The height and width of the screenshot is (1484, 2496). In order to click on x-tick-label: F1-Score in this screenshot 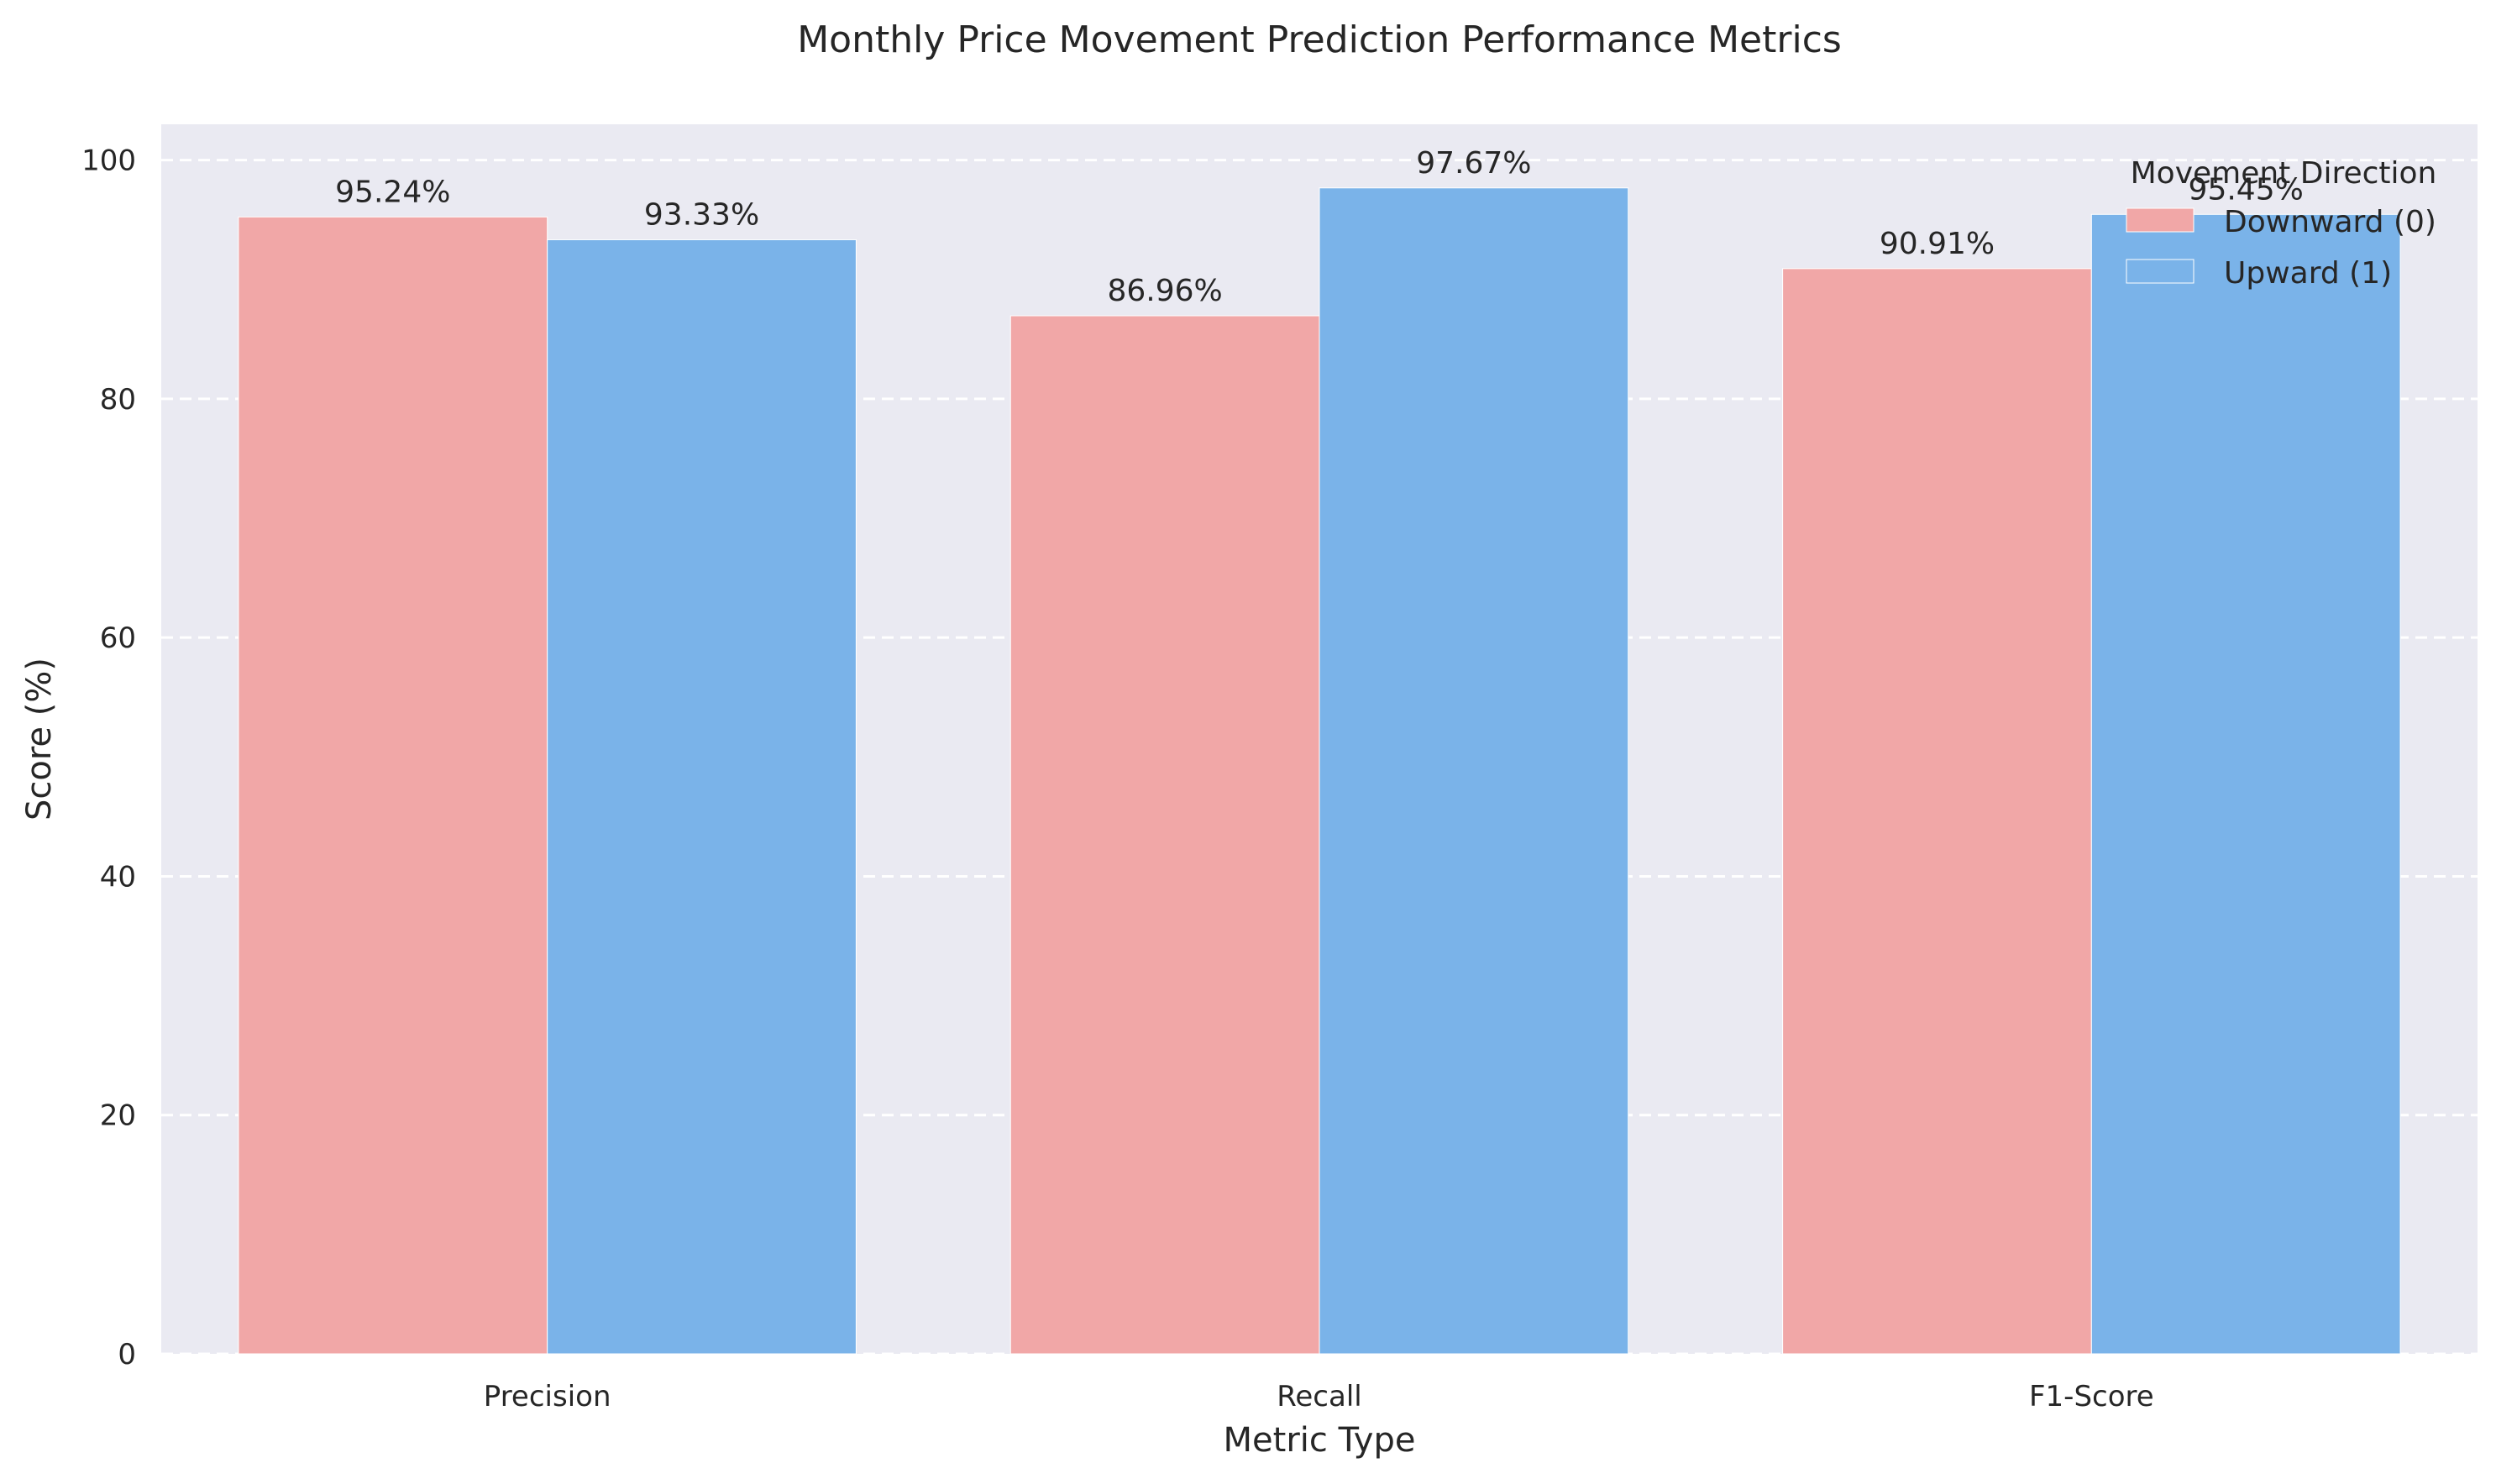, I will do `click(2091, 1397)`.